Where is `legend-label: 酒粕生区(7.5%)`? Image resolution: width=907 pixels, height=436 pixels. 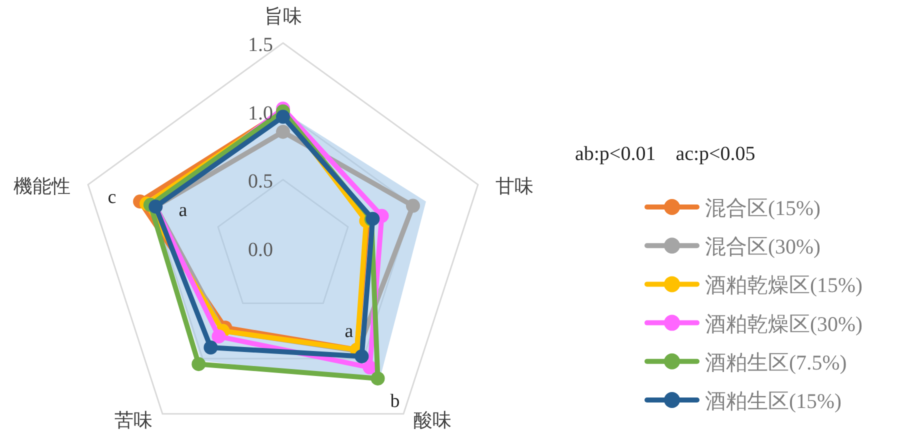
legend-label: 酒粕生区(7.5%) is located at coordinates (776, 362).